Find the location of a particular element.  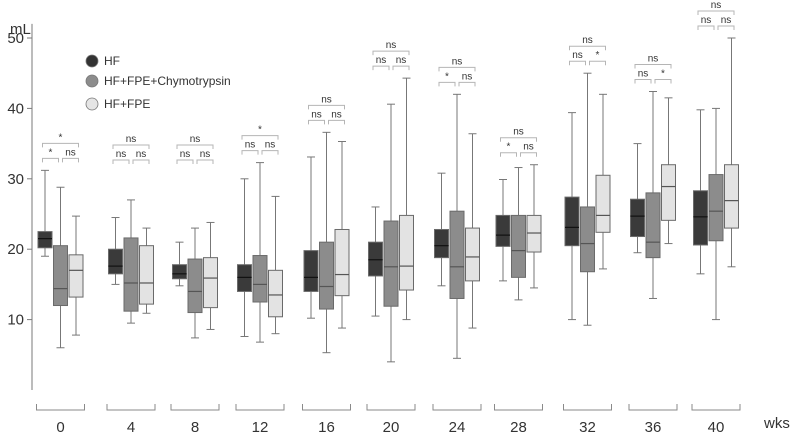

x-tick-label: 24 is located at coordinates (457, 427).